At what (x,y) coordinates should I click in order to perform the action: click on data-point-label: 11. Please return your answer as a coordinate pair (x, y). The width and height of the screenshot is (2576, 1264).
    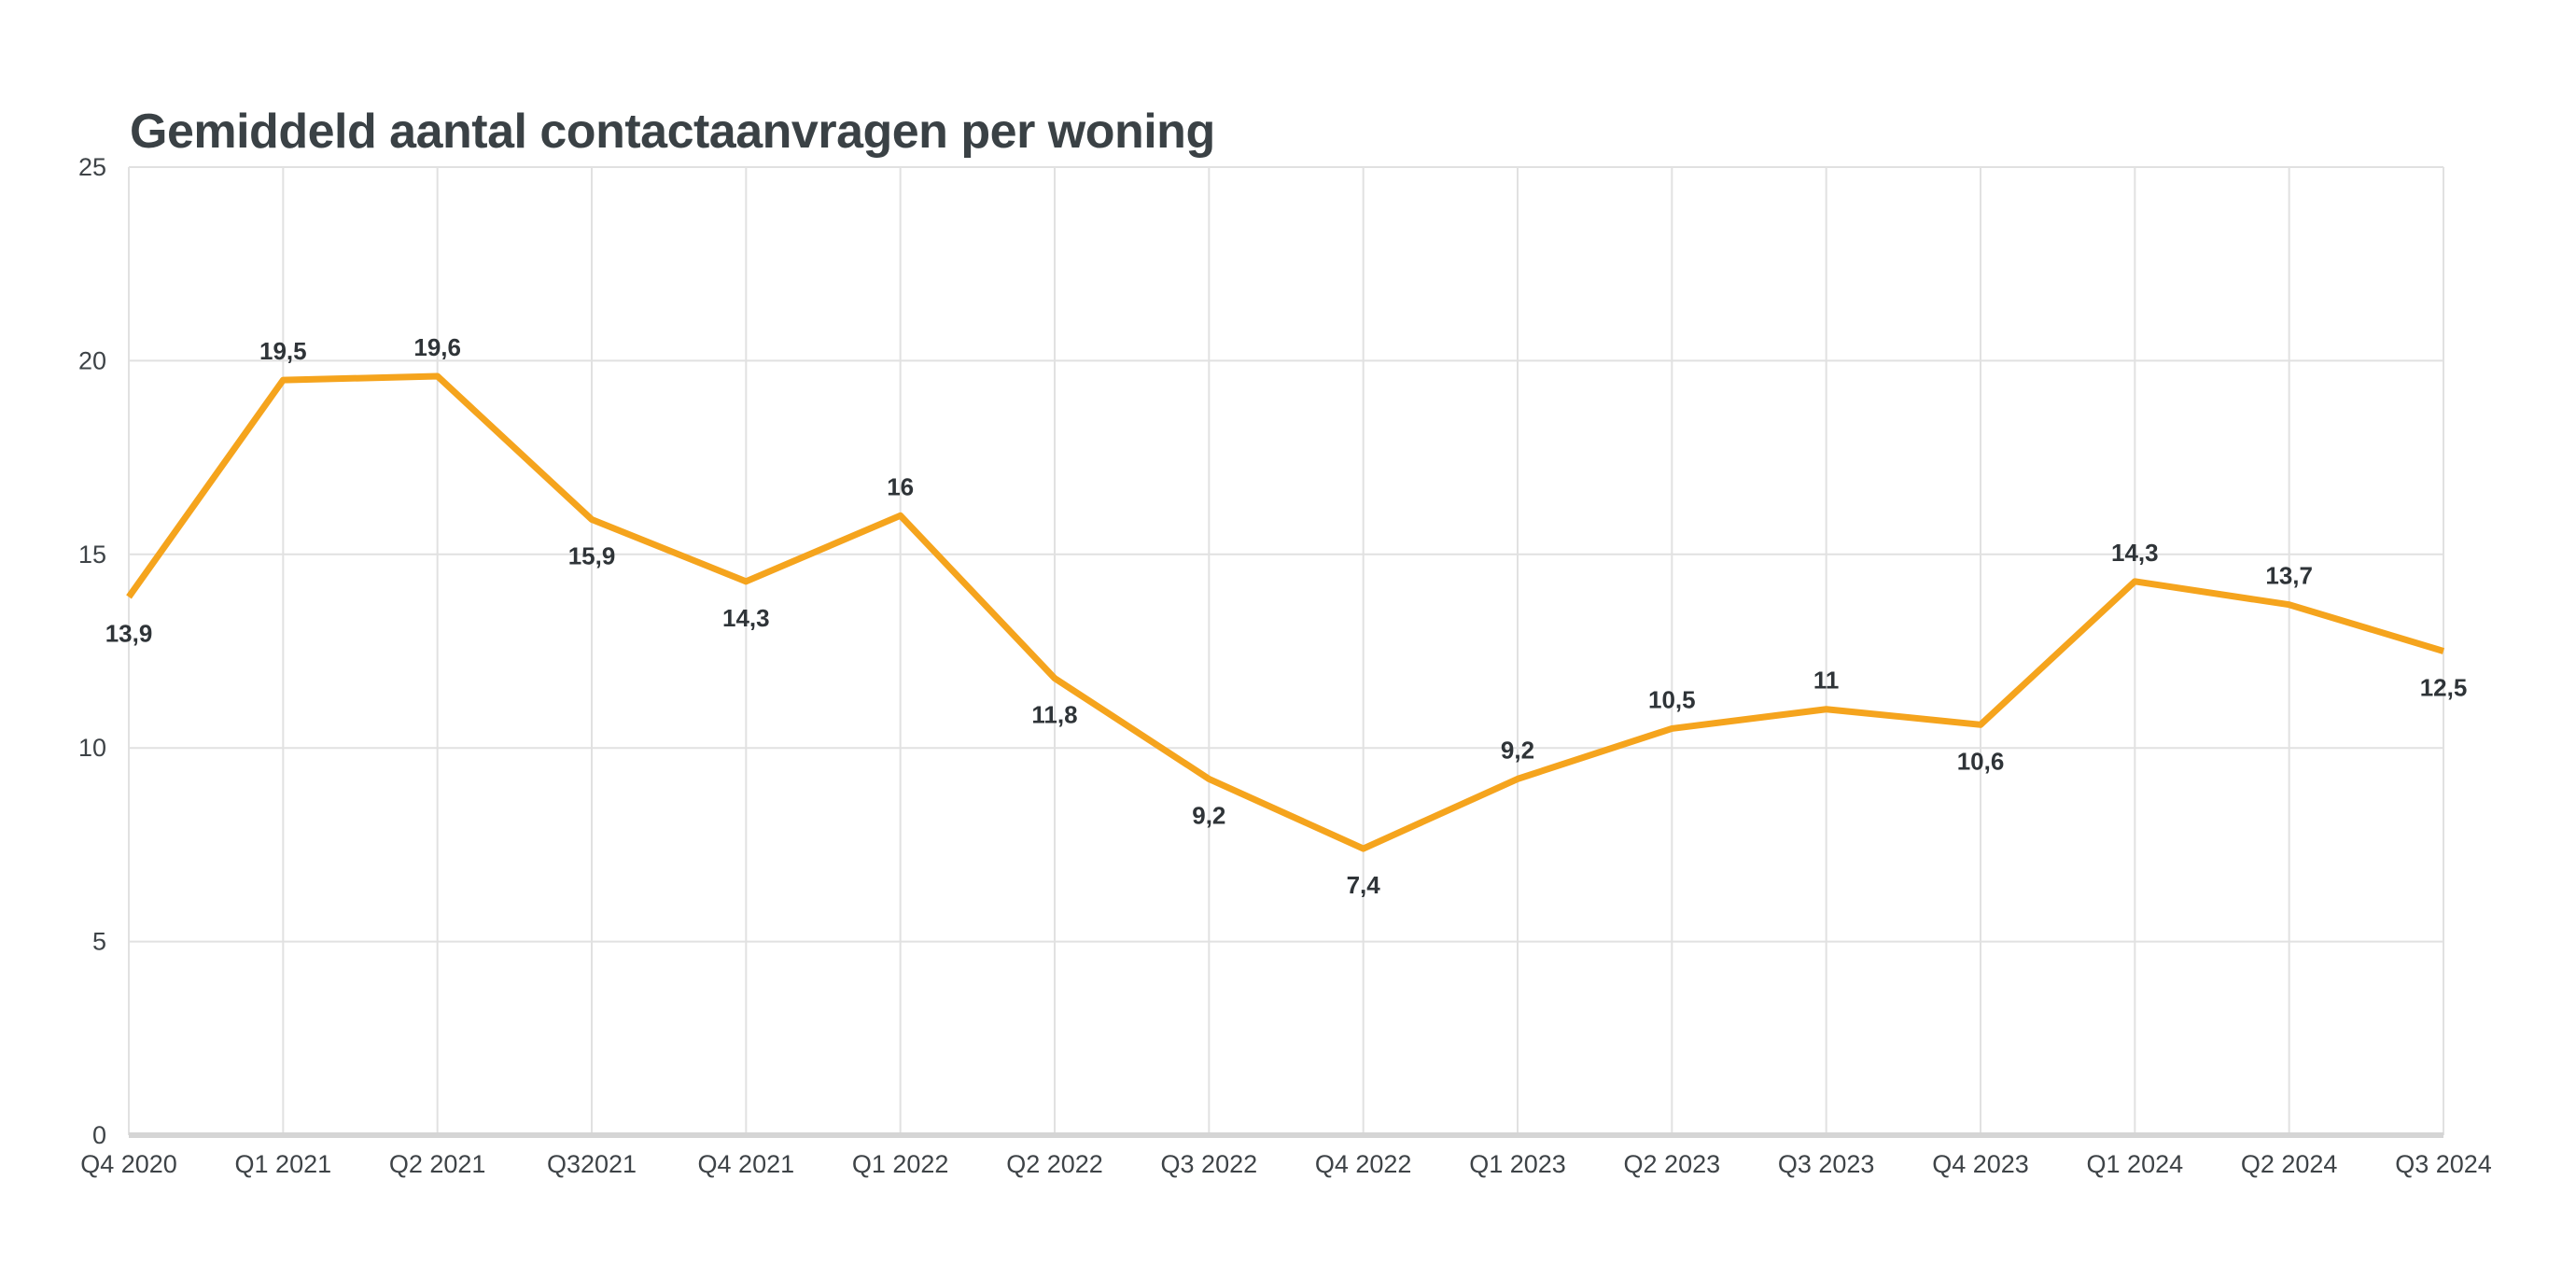
    Looking at the image, I should click on (1826, 681).